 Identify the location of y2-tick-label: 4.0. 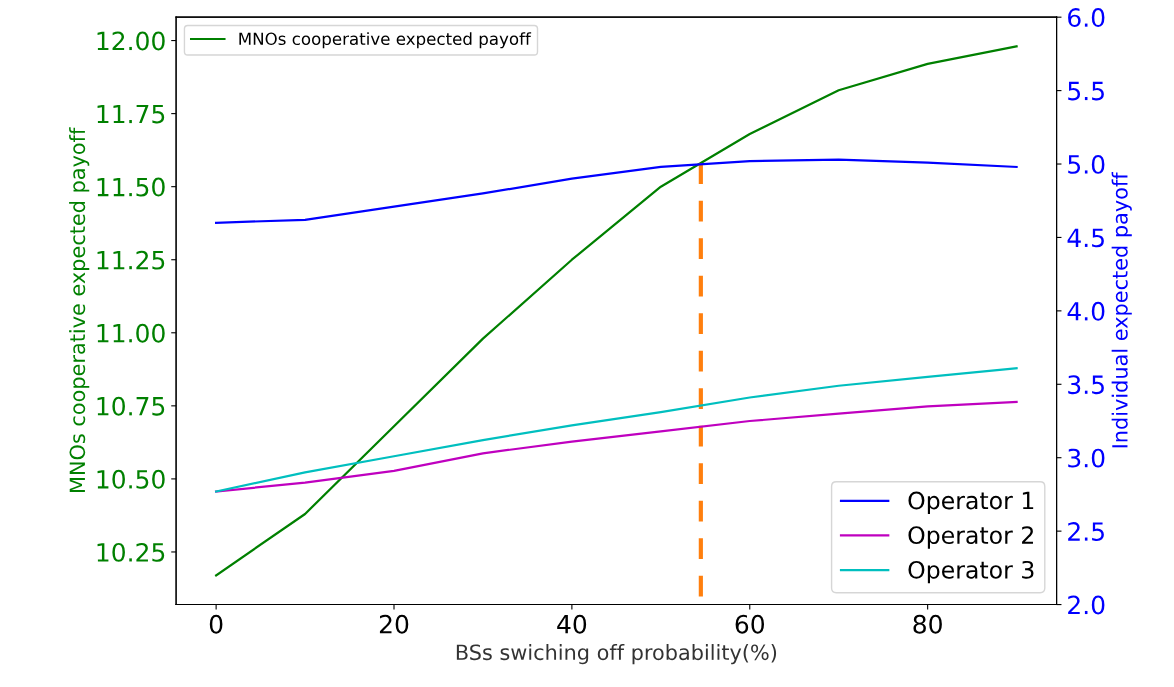
(1086, 311).